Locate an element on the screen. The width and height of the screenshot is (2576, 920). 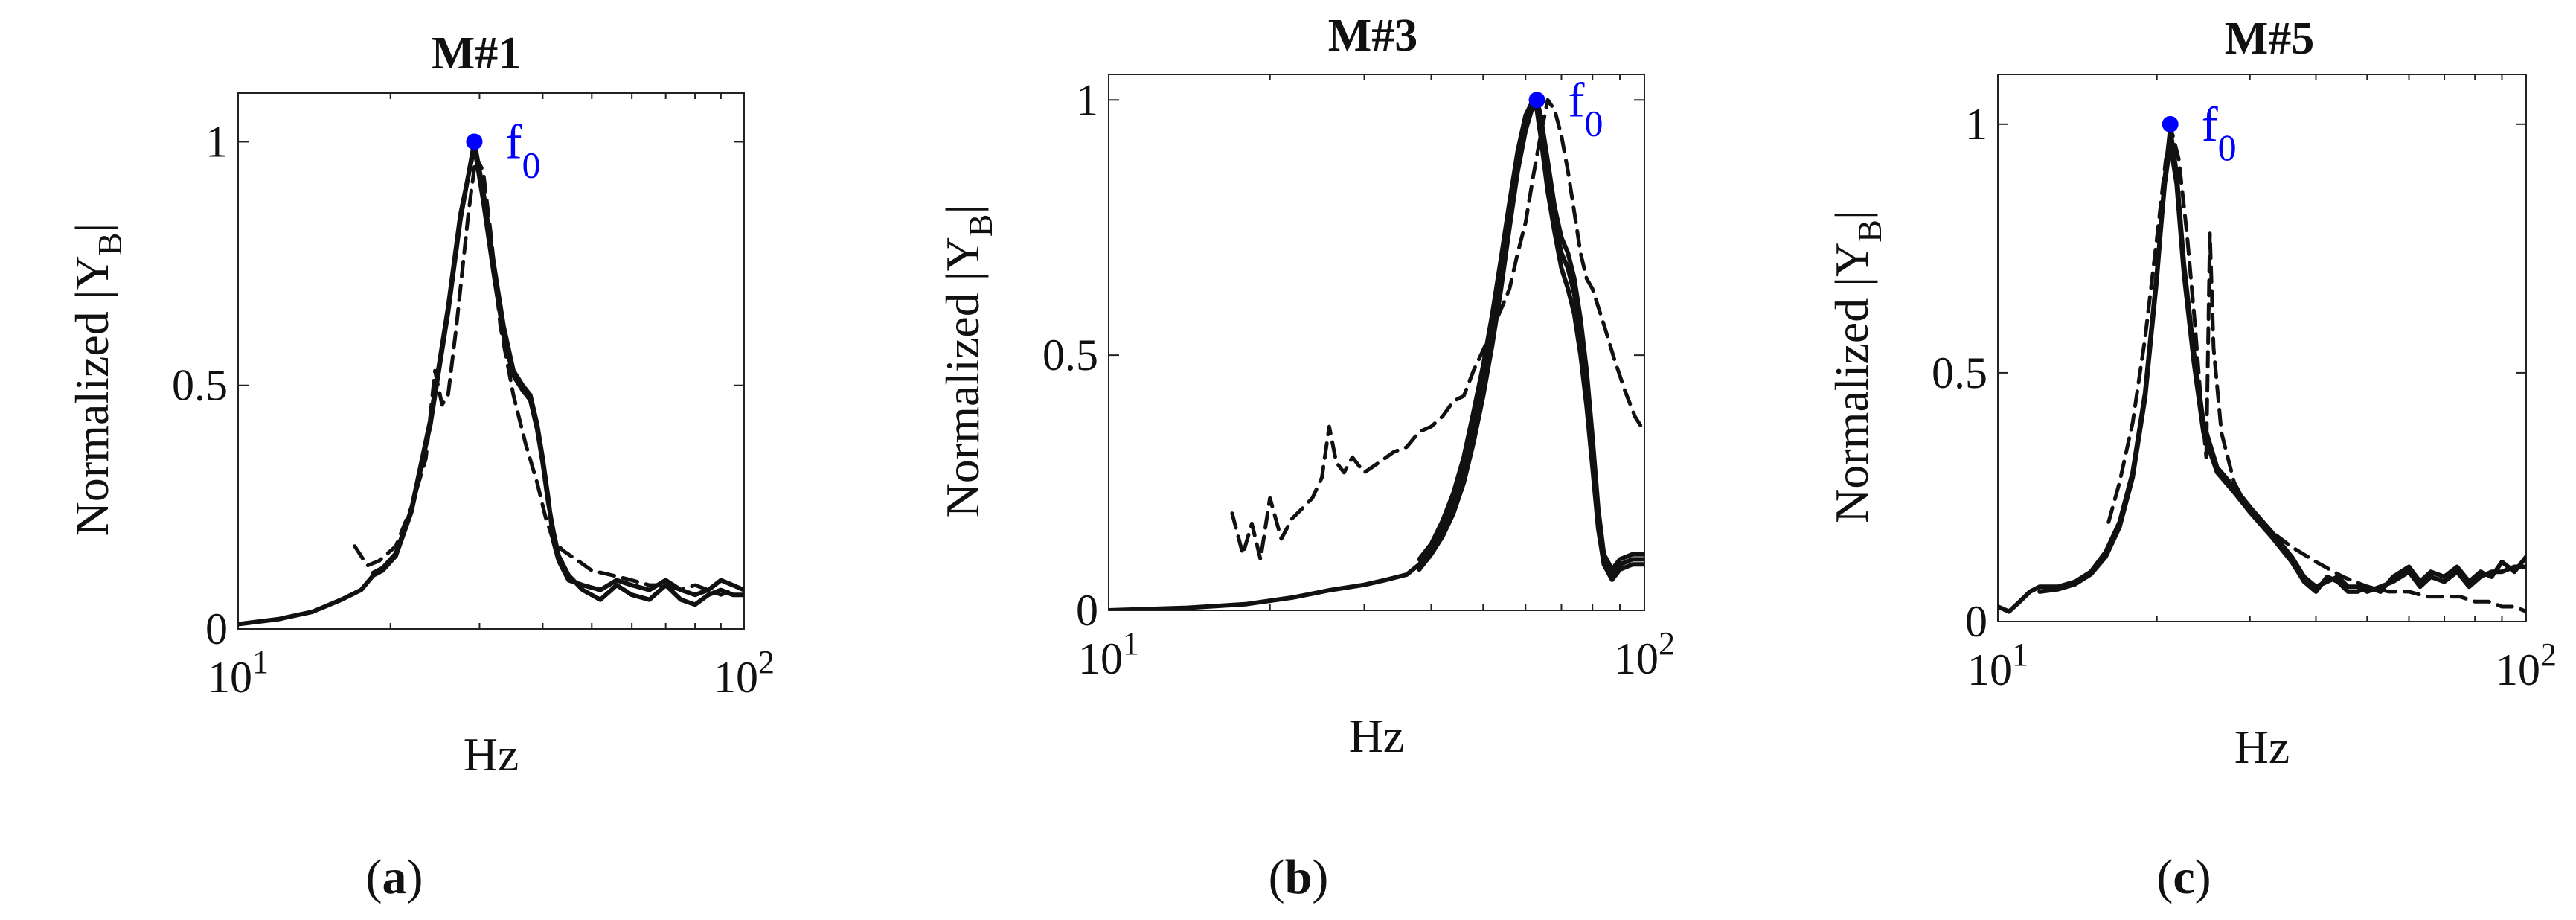
panel-caption: (a) is located at coordinates (395, 877).